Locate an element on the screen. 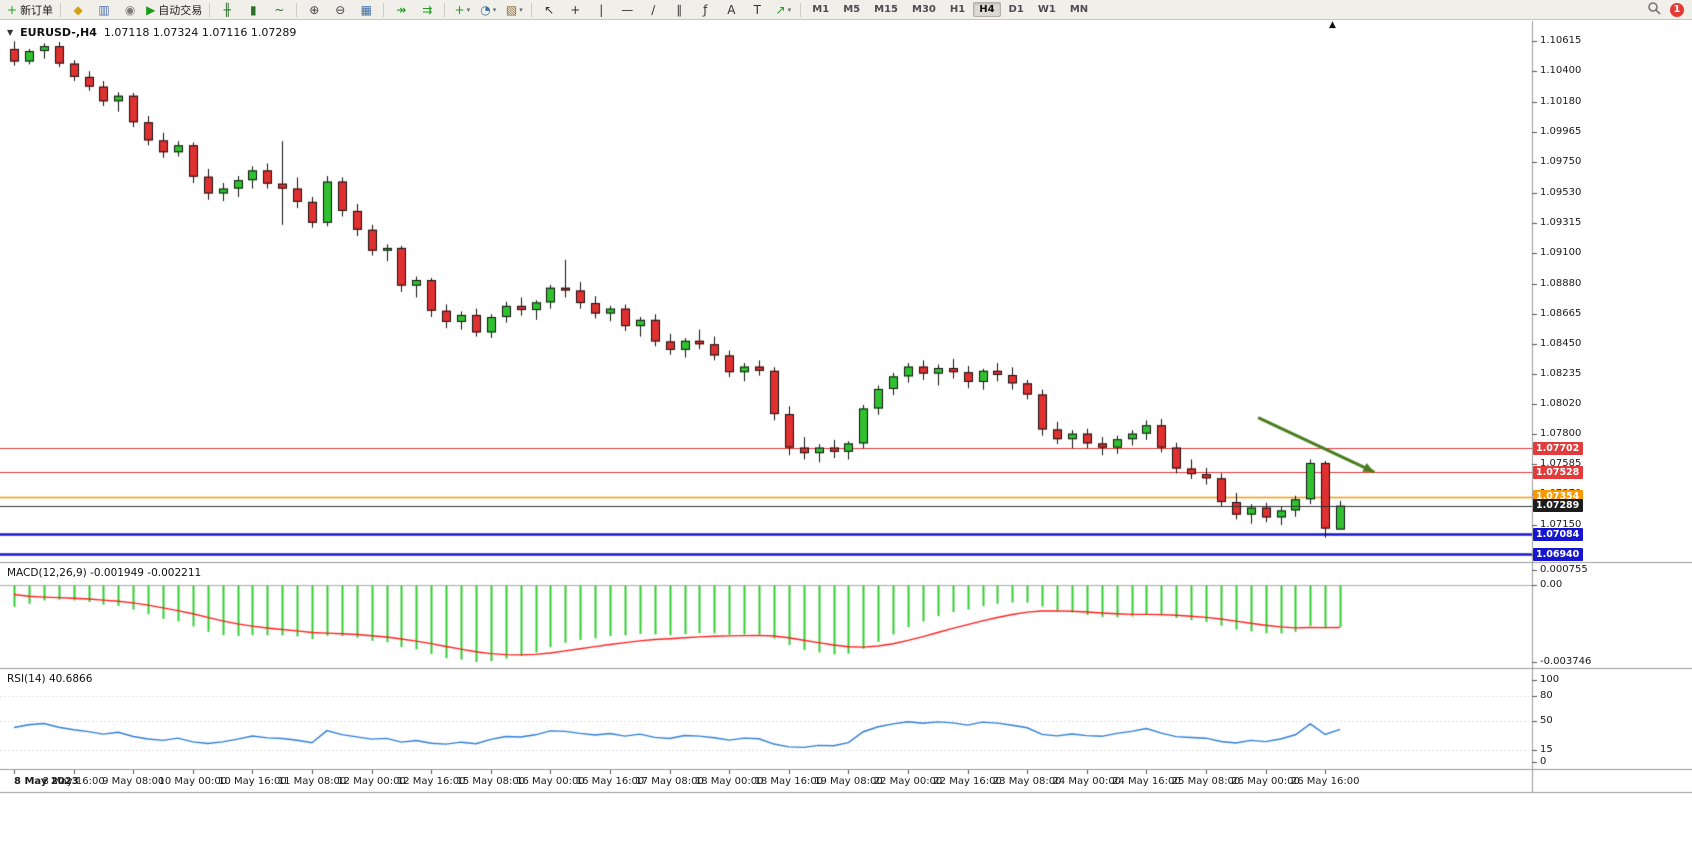 The image size is (1692, 859). timeframe-h1: H1 is located at coordinates (957, 9).